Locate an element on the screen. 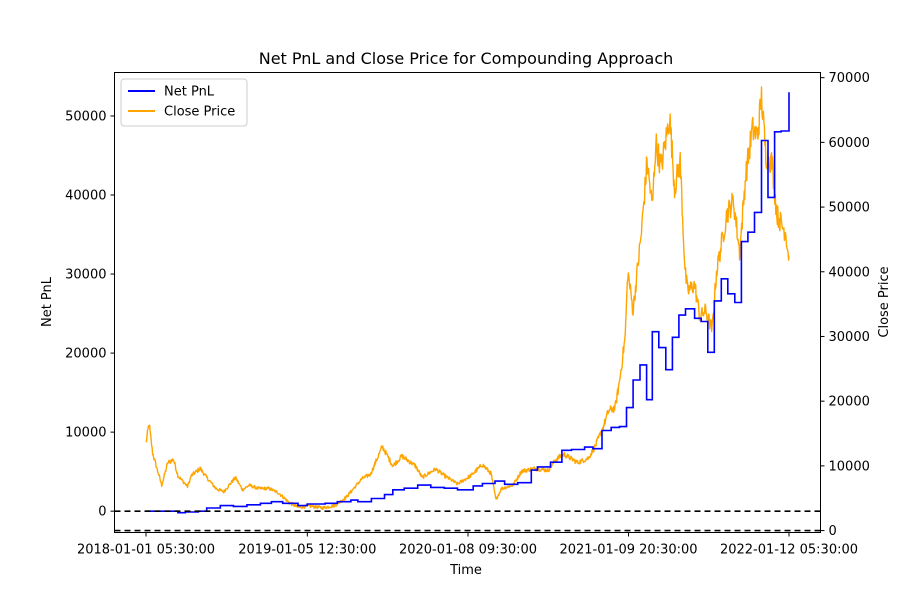  y-tick-label-left: 40000 is located at coordinates (85, 196).